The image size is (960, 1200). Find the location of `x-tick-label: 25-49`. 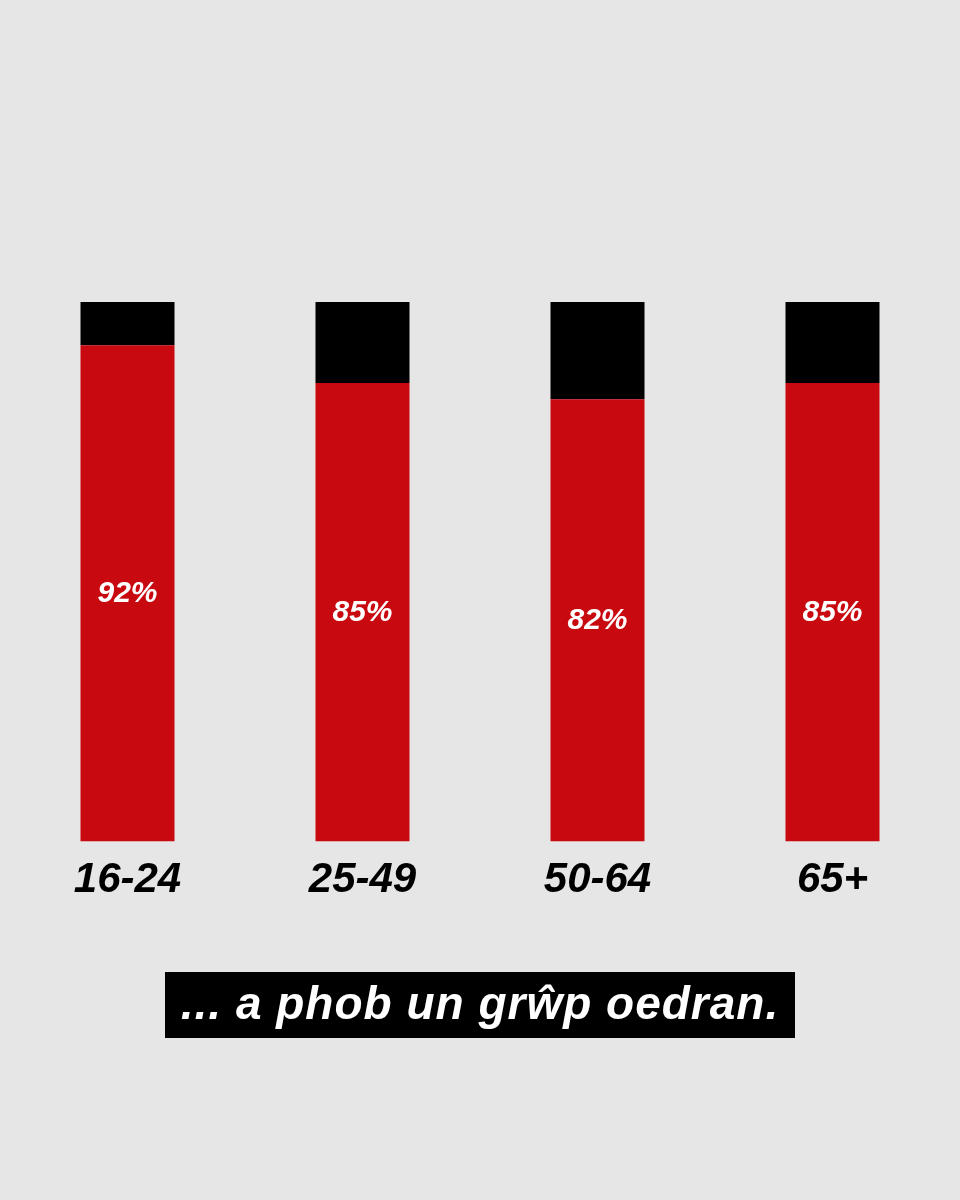

x-tick-label: 25-49 is located at coordinates (362, 878).